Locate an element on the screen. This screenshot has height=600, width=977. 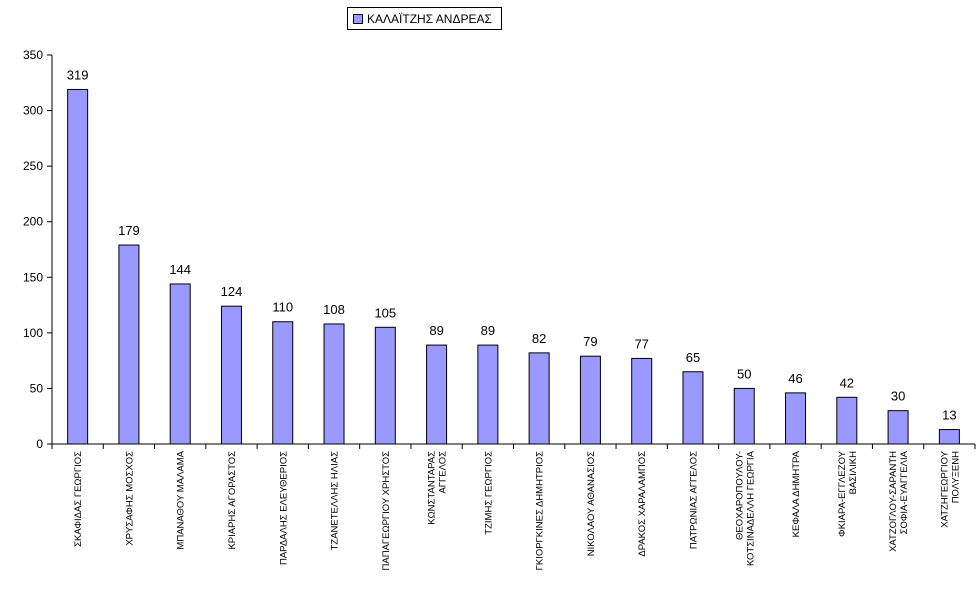
data-label: 30 is located at coordinates (898, 396).